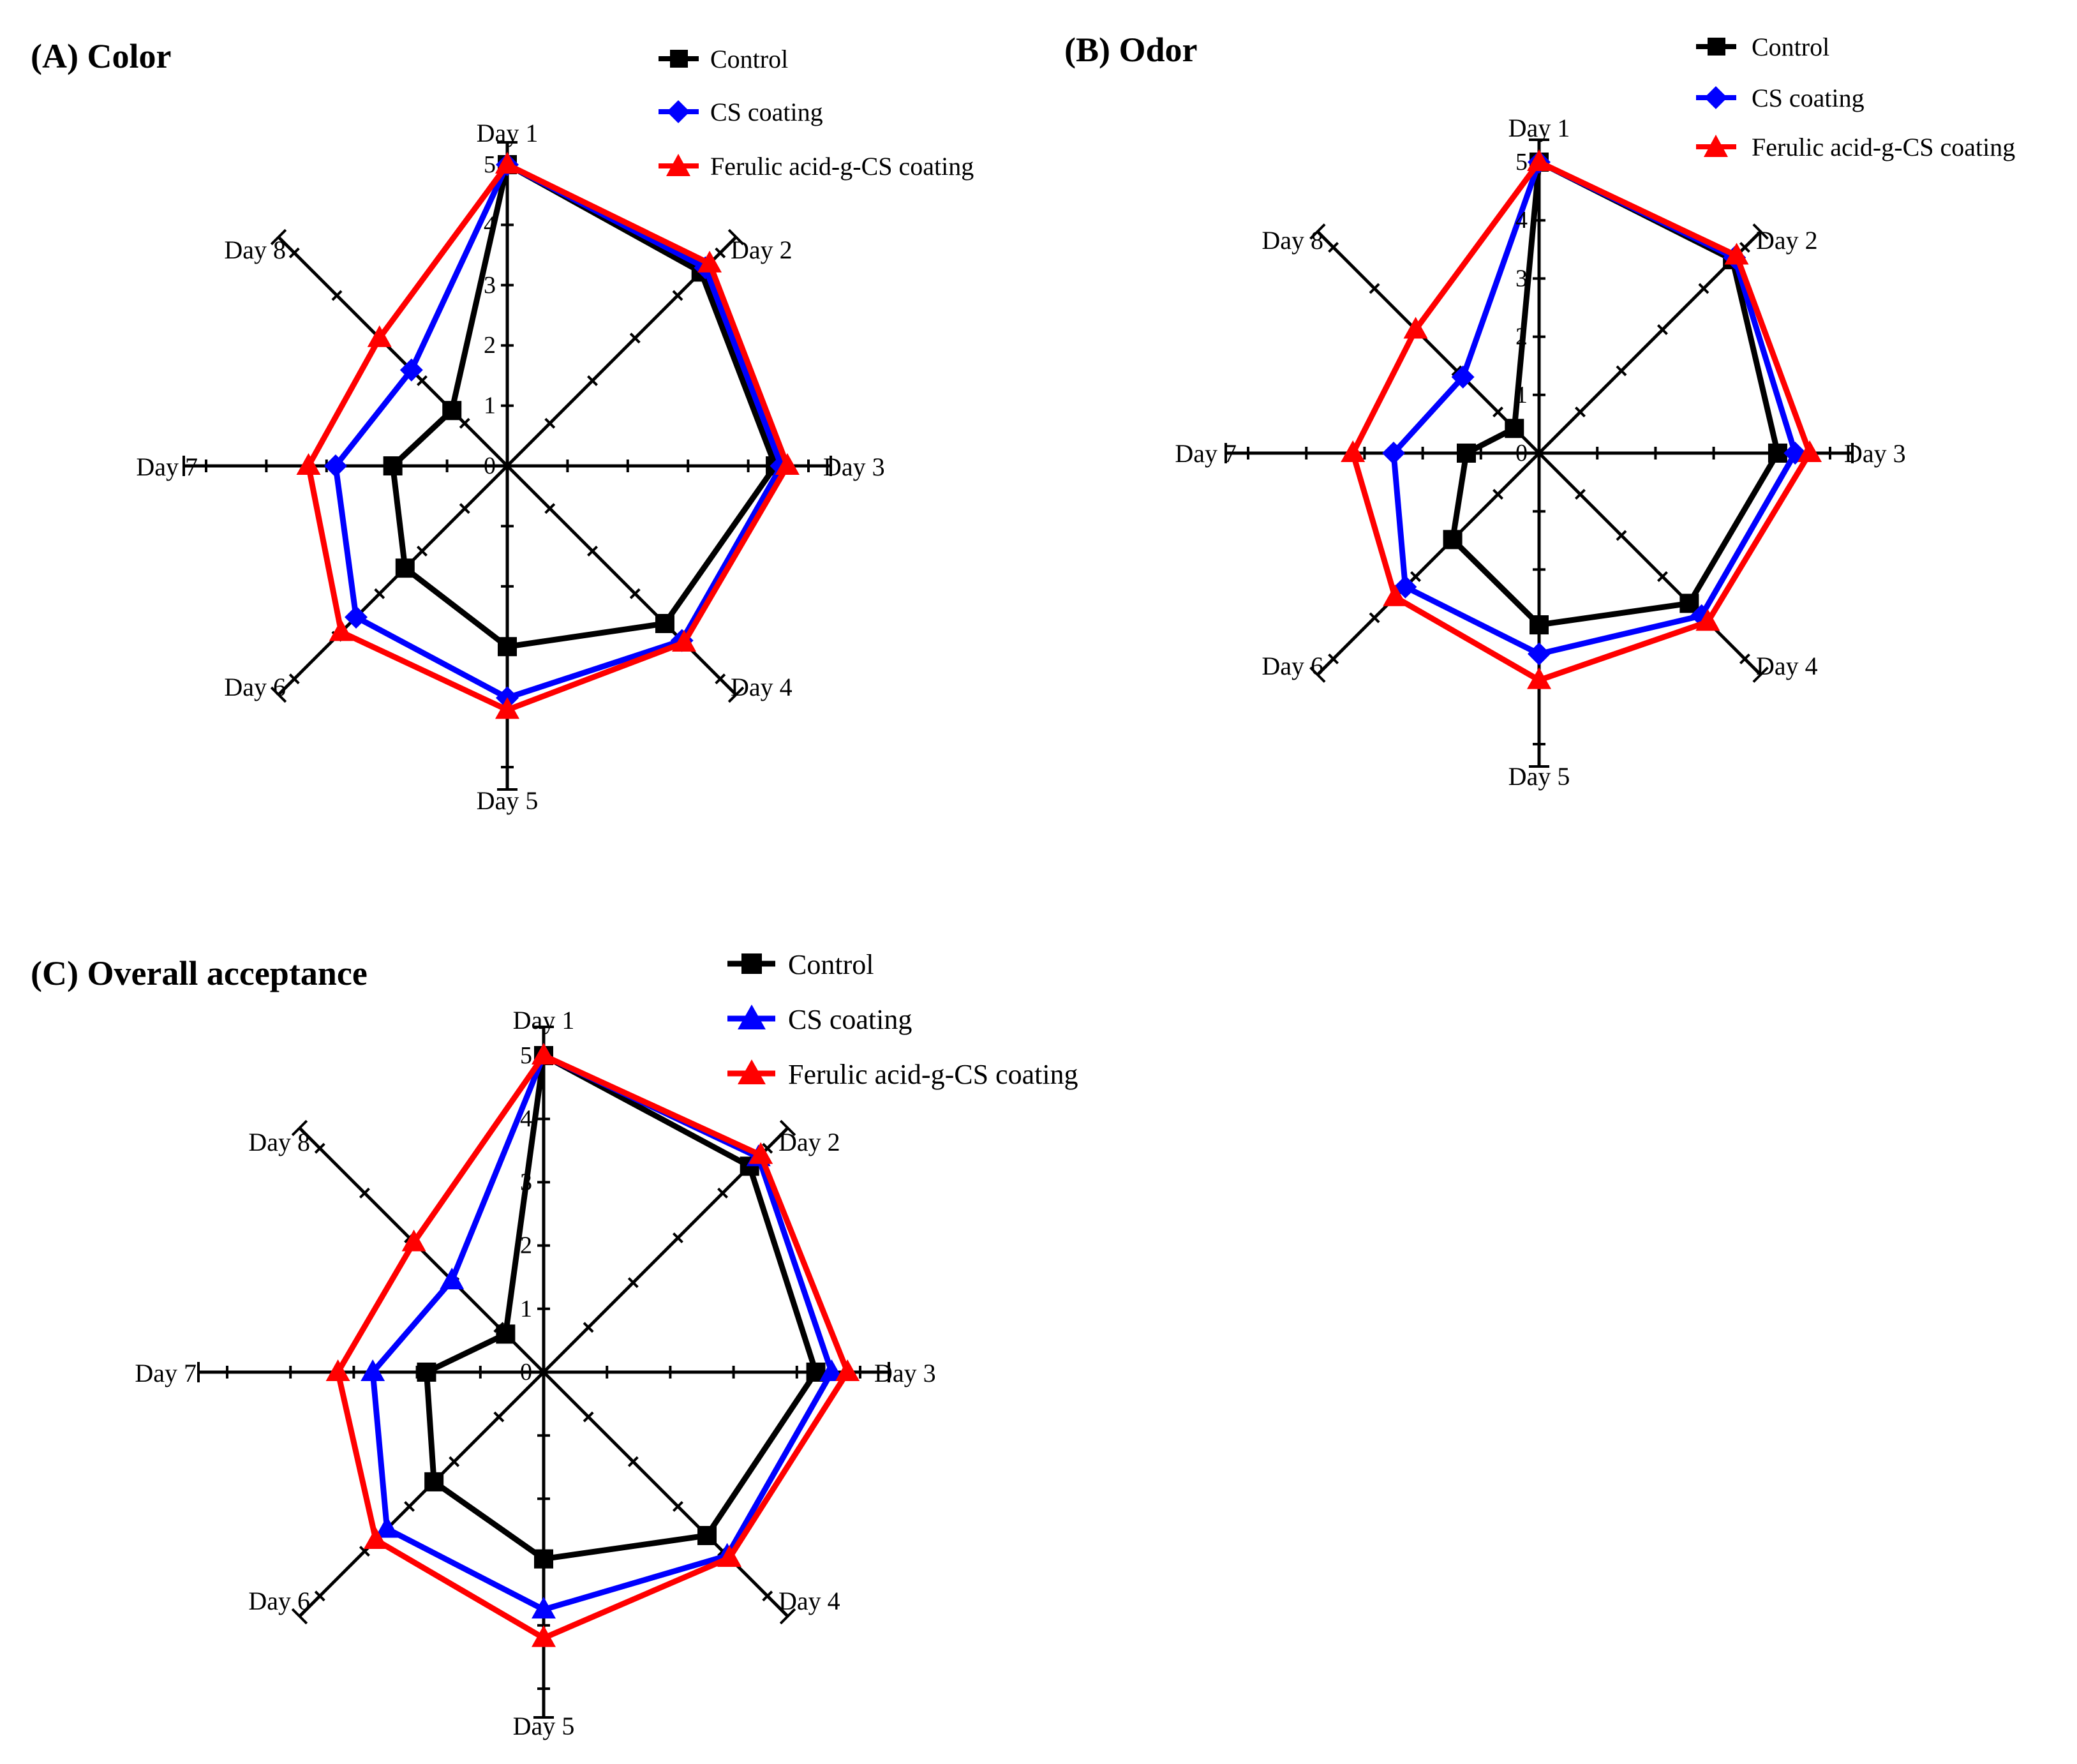  What do you see at coordinates (816, 166) in the screenshot?
I see `legend-ferulic: Ferulic acid-g-CS coating` at bounding box center [816, 166].